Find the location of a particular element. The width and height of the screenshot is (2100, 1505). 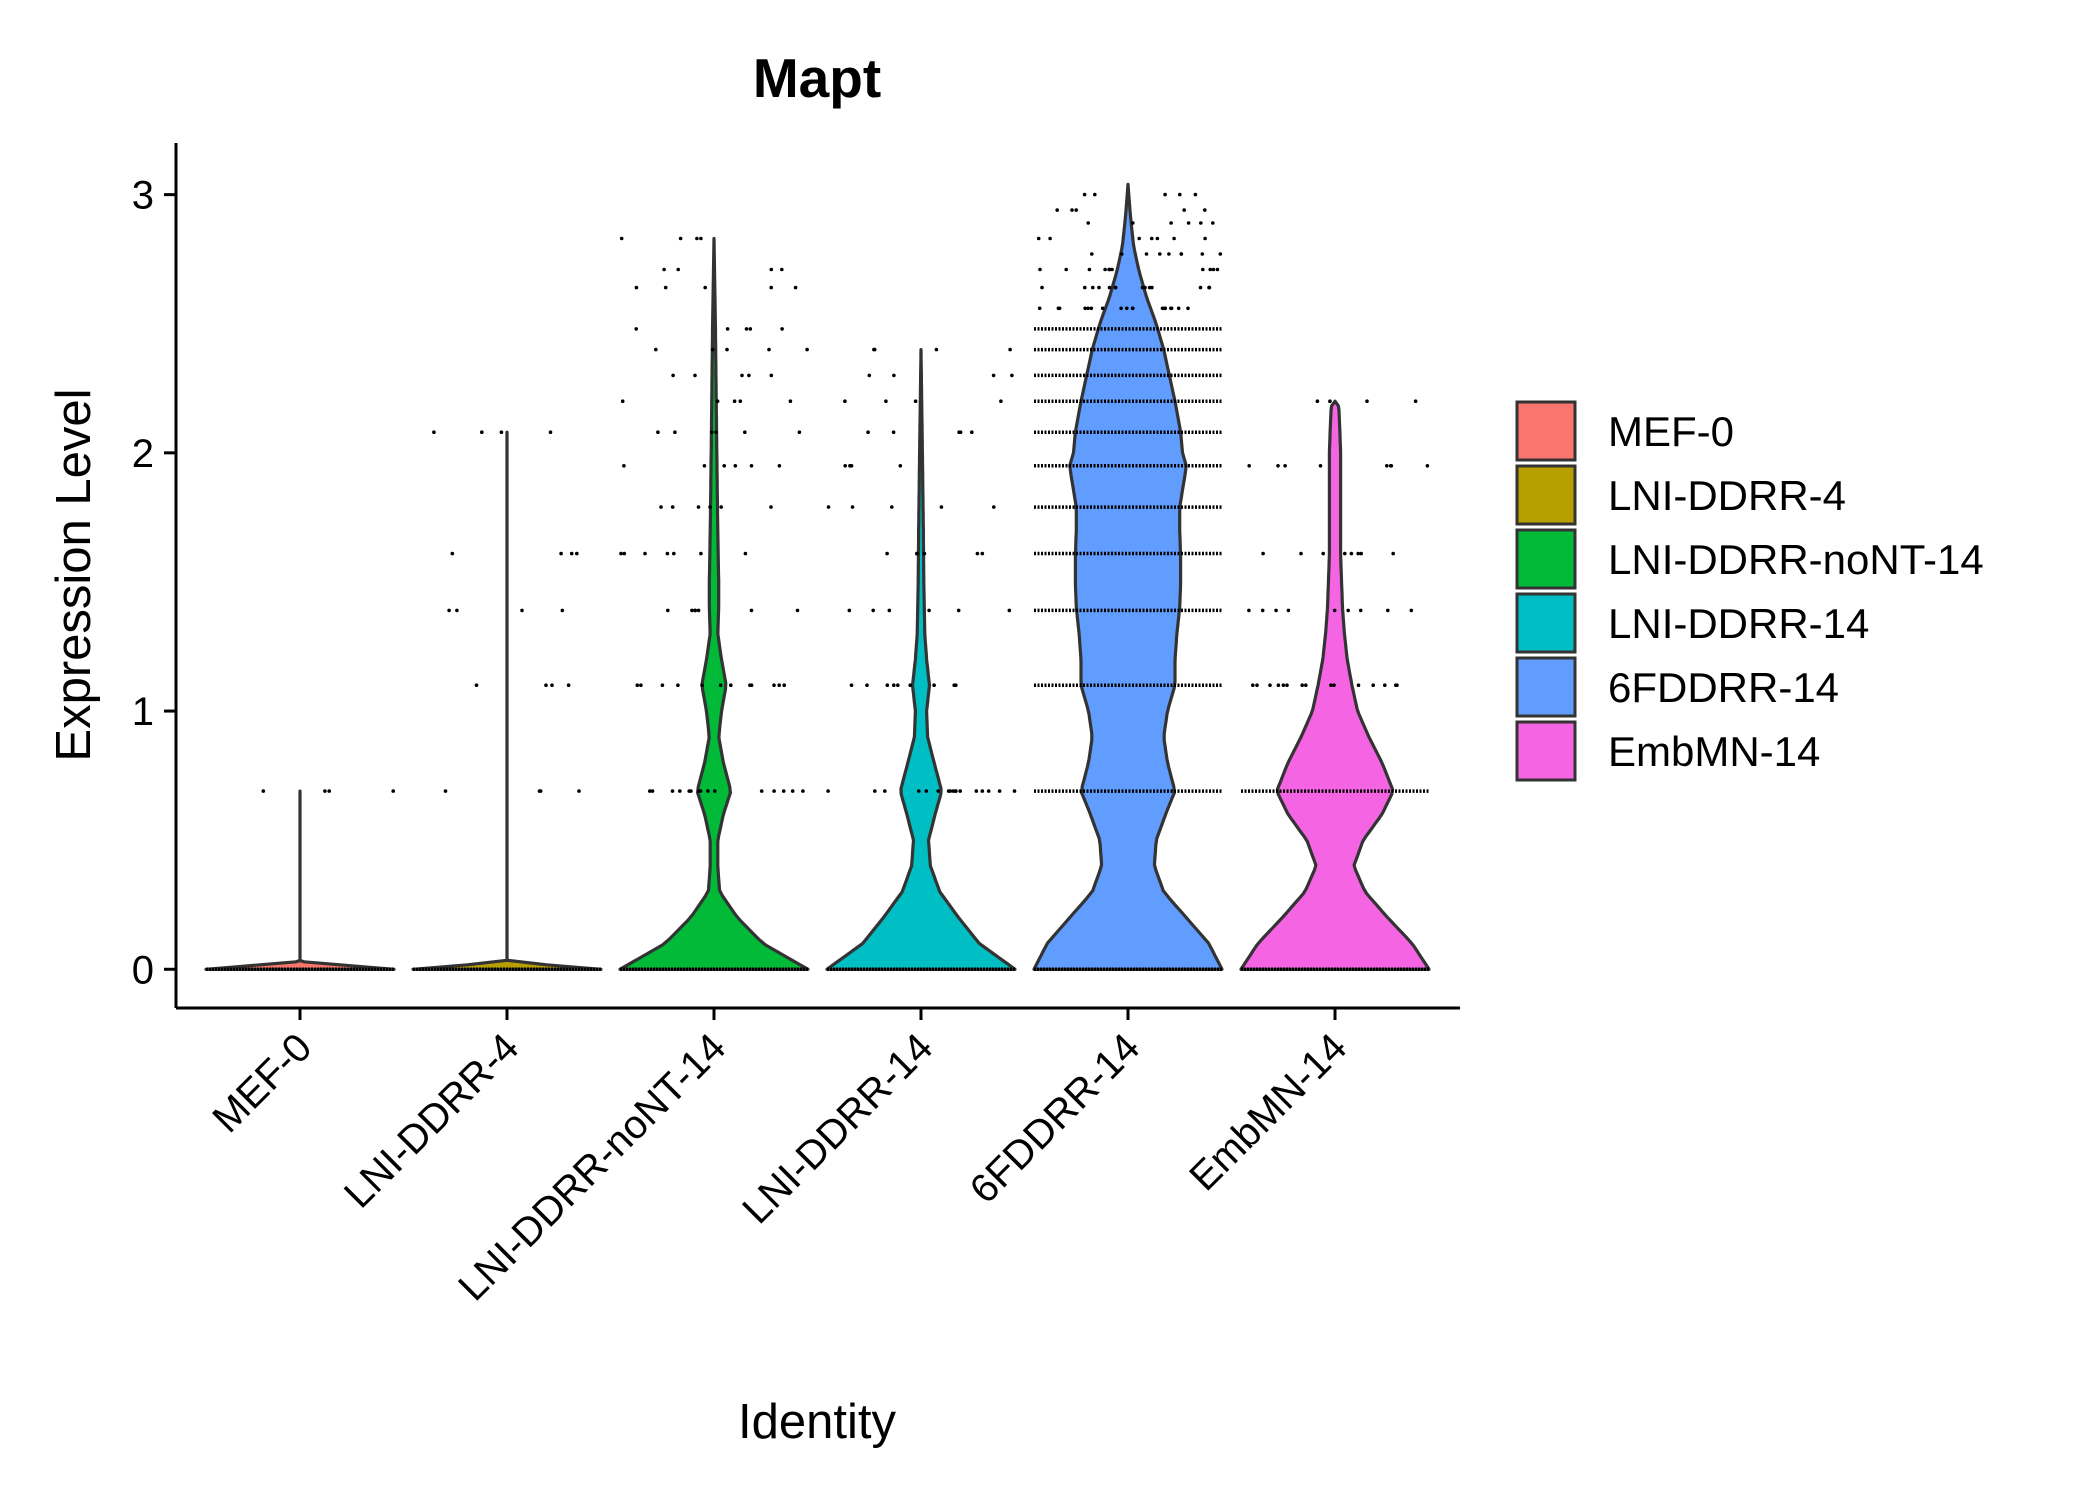

x-axis-title: Identity is located at coordinates (817, 1422).